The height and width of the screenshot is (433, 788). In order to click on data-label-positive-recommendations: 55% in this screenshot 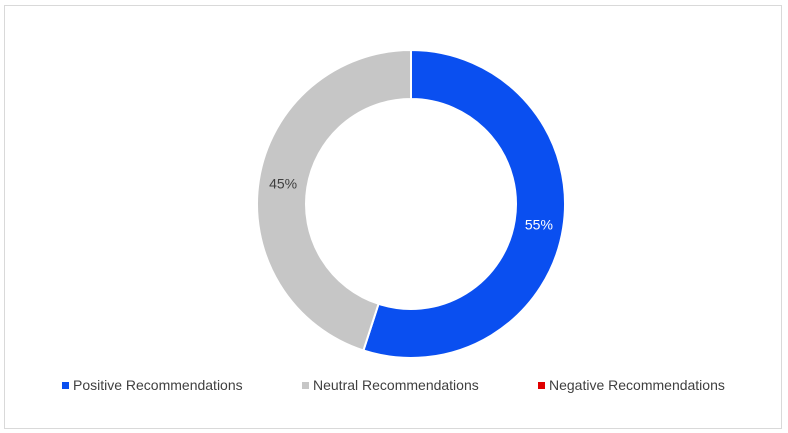, I will do `click(539, 224)`.